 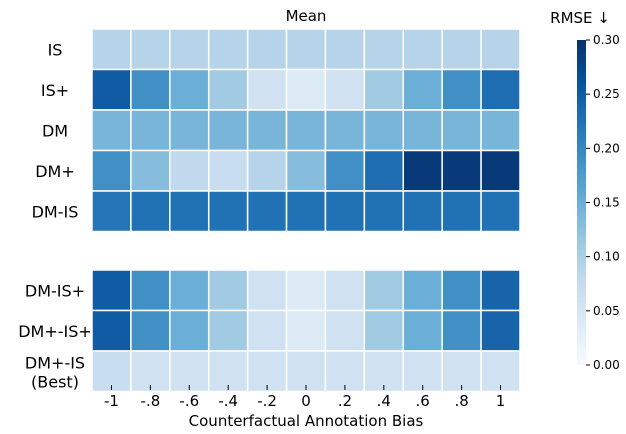 What do you see at coordinates (580, 18) in the screenshot?
I see `colorbar-label: RMSE ↓` at bounding box center [580, 18].